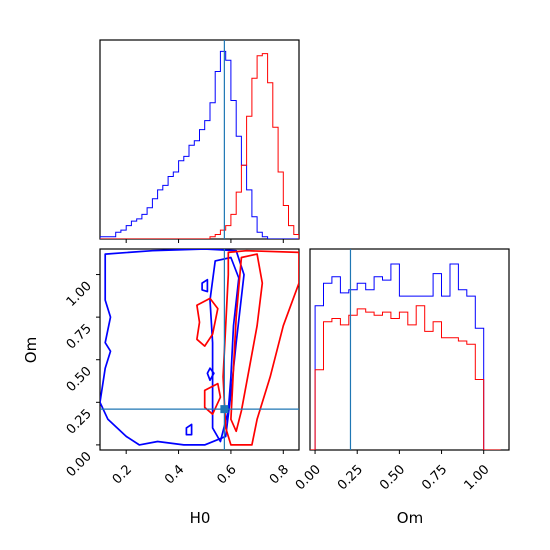 The height and width of the screenshot is (550, 550). What do you see at coordinates (410, 518) in the screenshot?
I see `x-axis-label-om: Om` at bounding box center [410, 518].